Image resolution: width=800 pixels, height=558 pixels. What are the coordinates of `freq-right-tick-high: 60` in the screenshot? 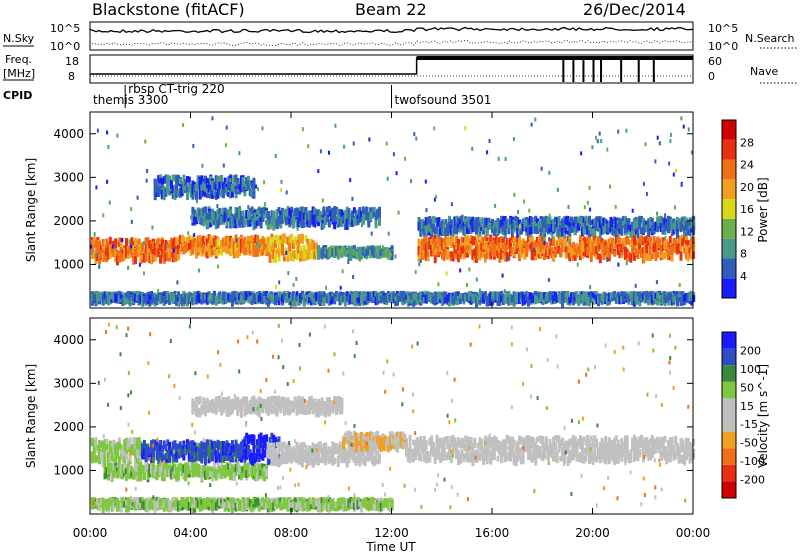 It's located at (715, 61).